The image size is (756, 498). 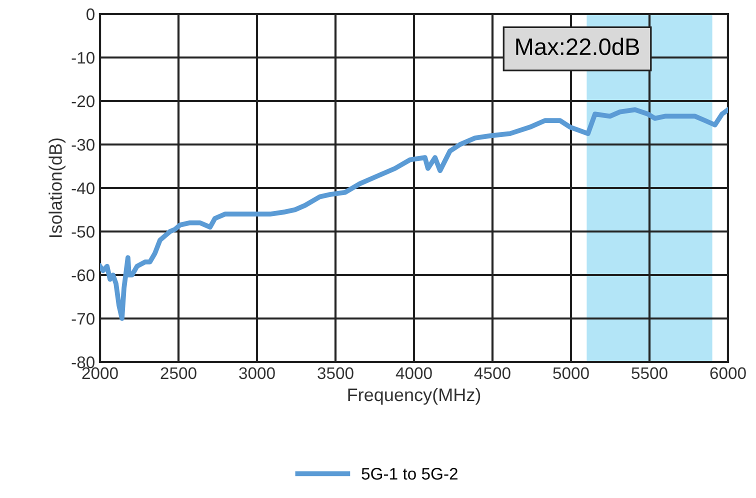 What do you see at coordinates (83, 58) in the screenshot?
I see `y-tick-label: -10` at bounding box center [83, 58].